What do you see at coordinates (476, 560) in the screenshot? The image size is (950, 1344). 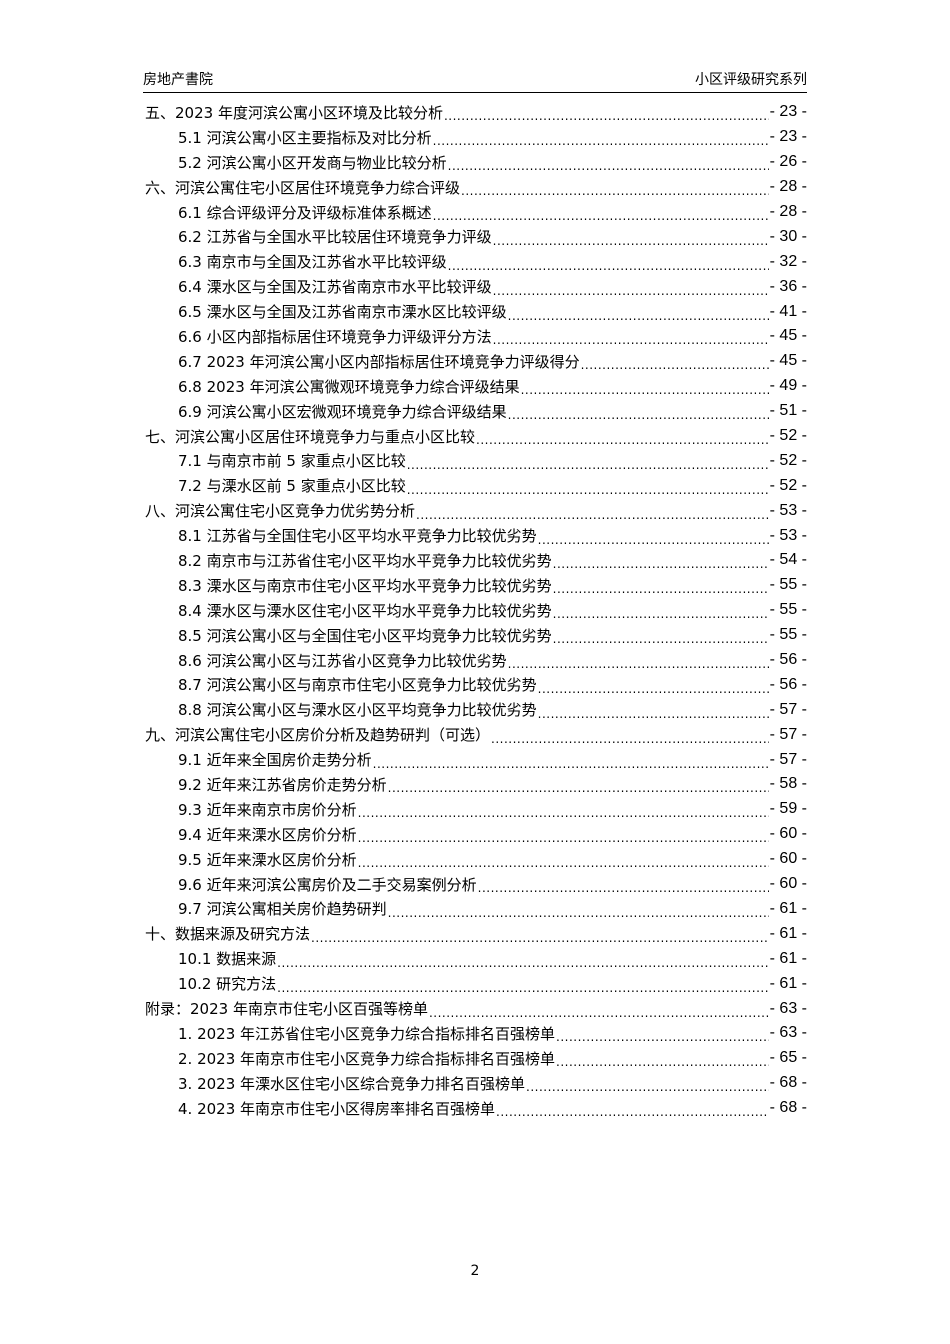 I see `toc-entry: 8.2 南京市与江苏省住宅小区平均水平竞争力比较优劣势 - 54 -` at bounding box center [476, 560].